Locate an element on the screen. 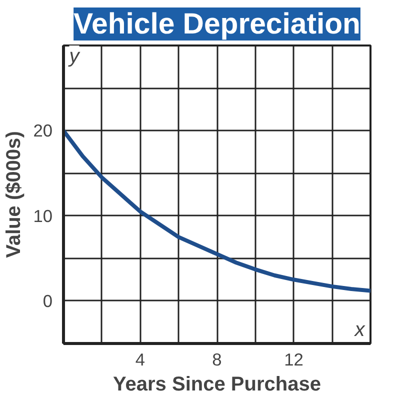 This screenshot has width=415, height=412. y-tick-label: 10 is located at coordinates (43, 216).